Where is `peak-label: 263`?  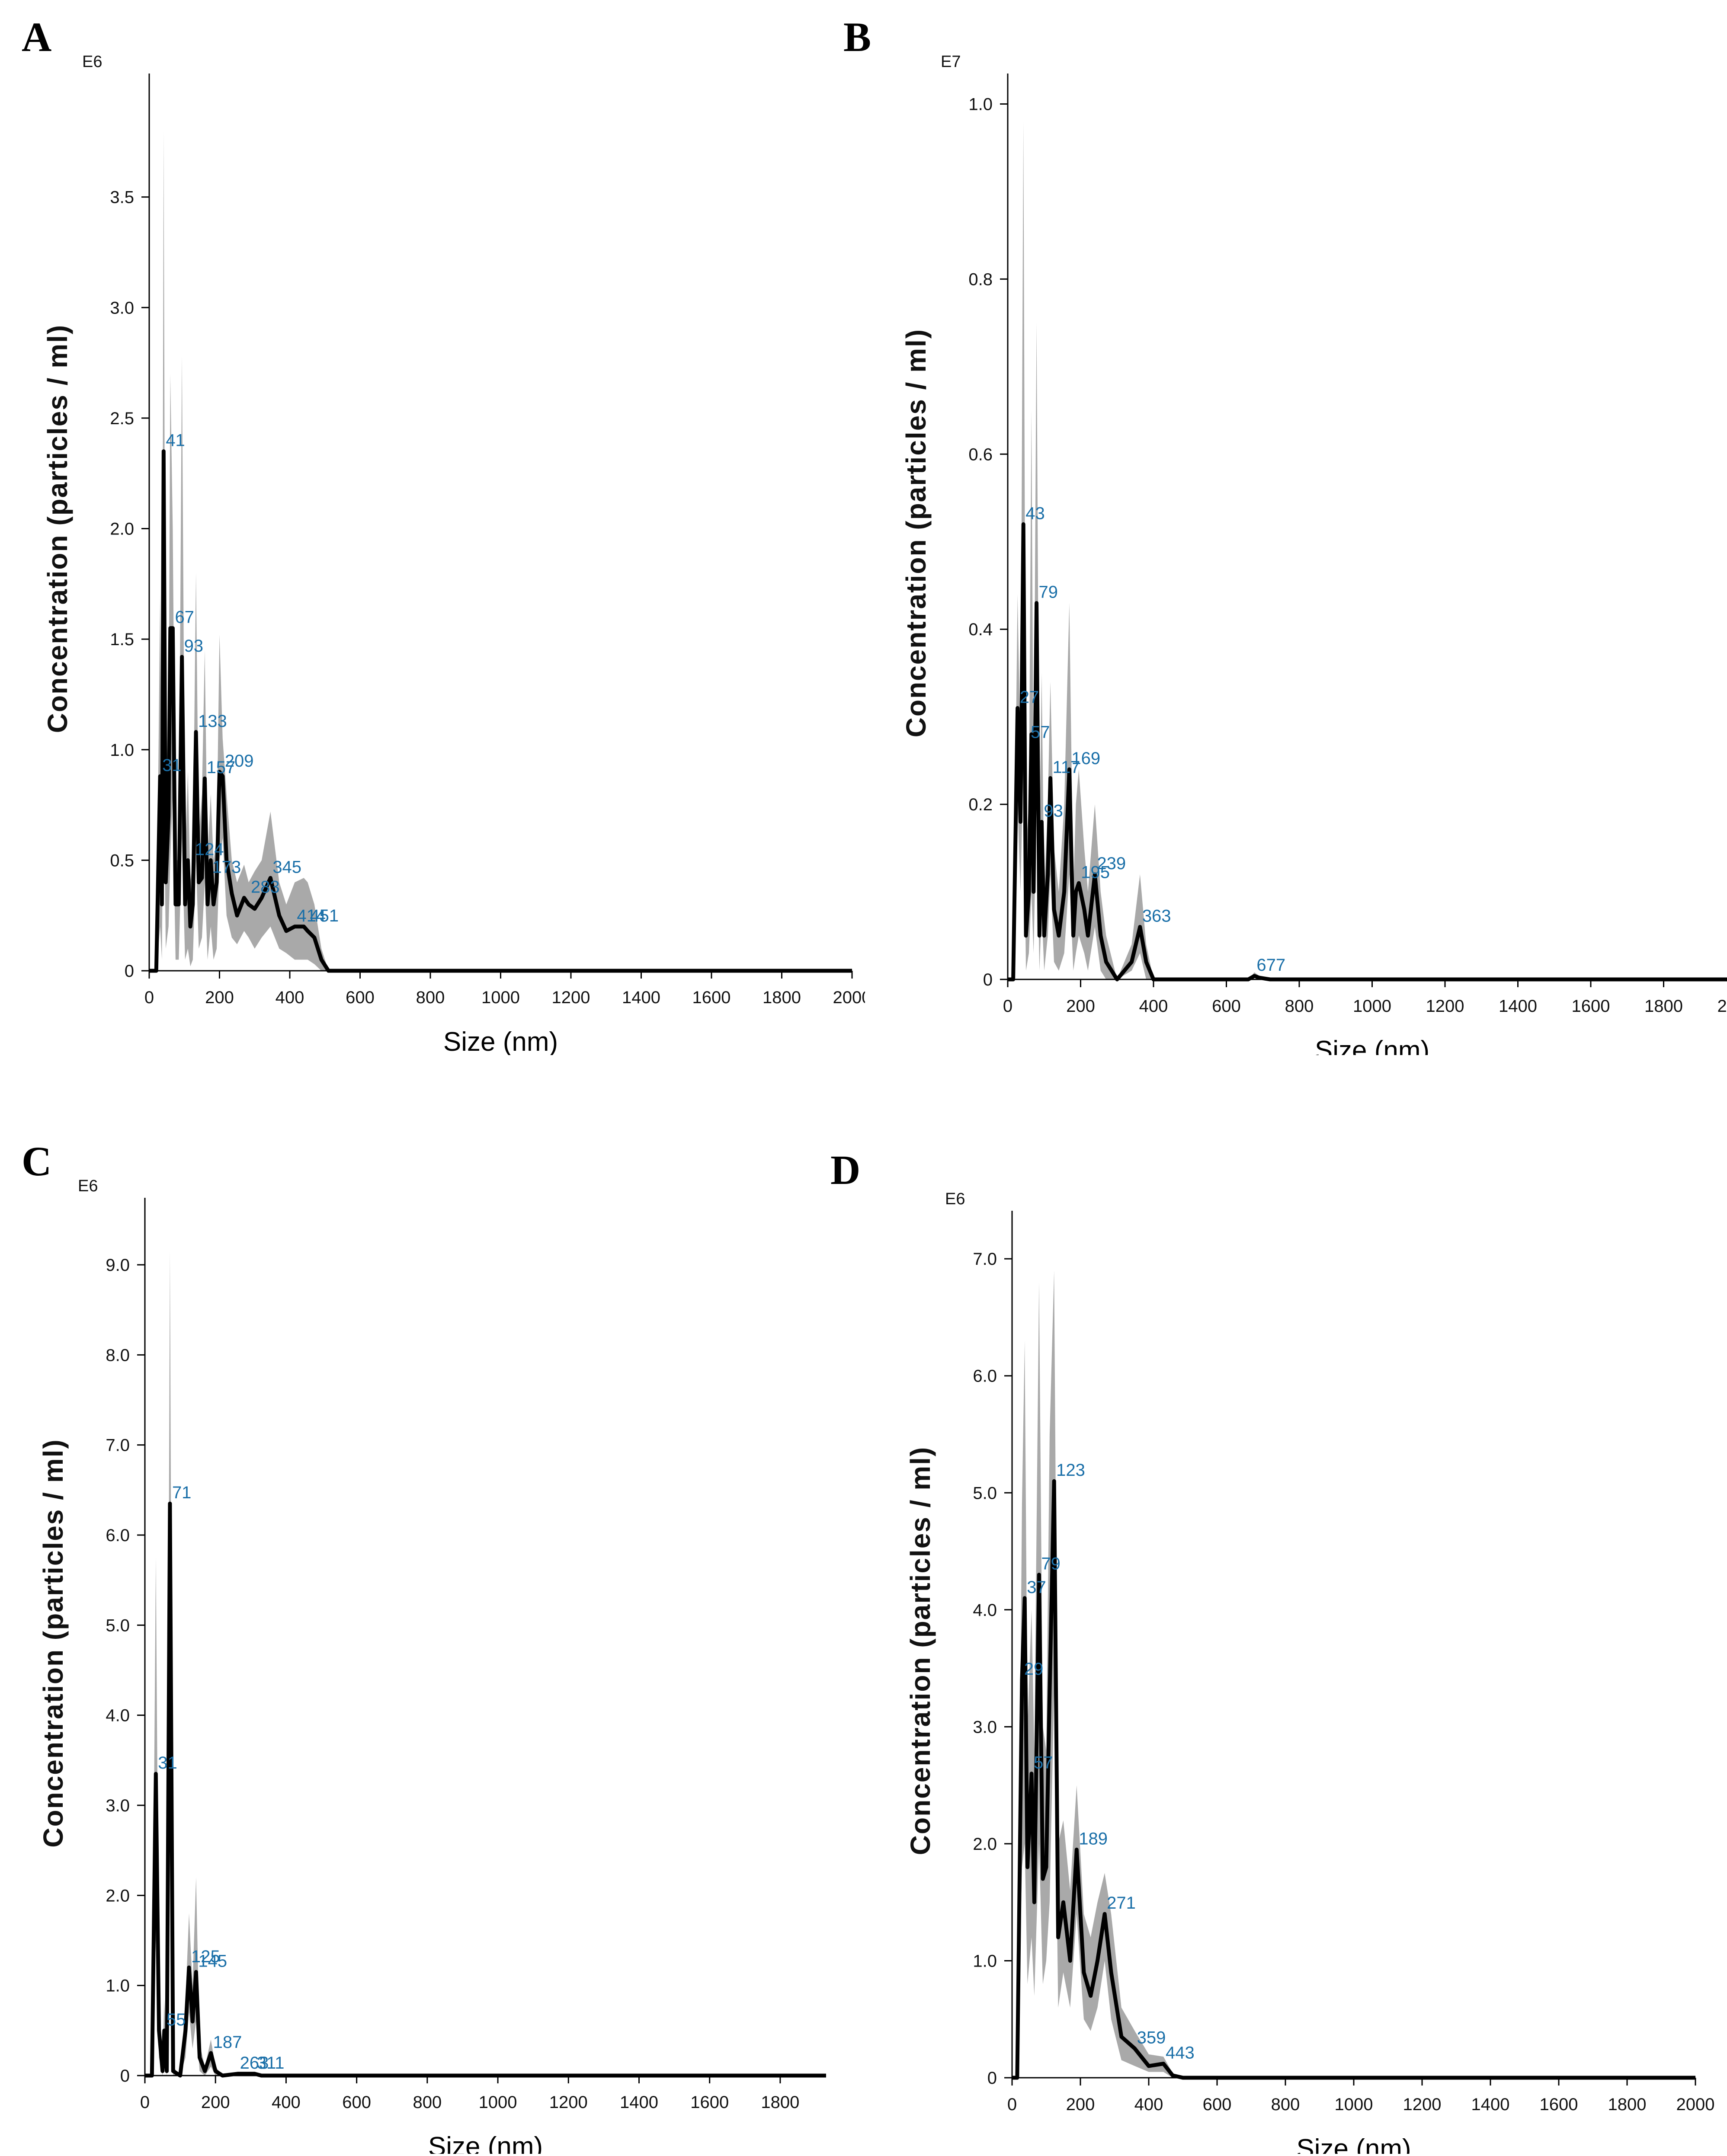 peak-label: 263 is located at coordinates (255, 2063).